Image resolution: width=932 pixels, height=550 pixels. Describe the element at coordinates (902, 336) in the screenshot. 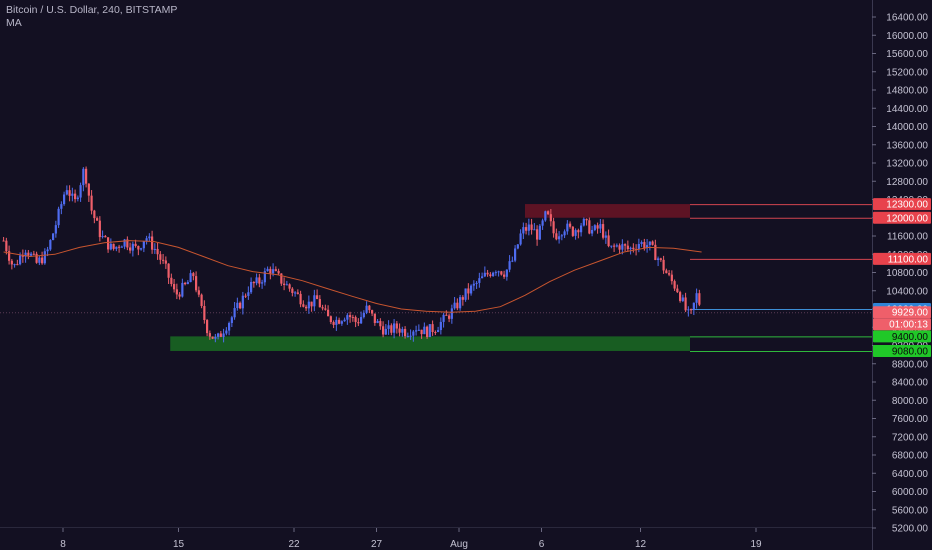

I see `price-label-support` at that location.